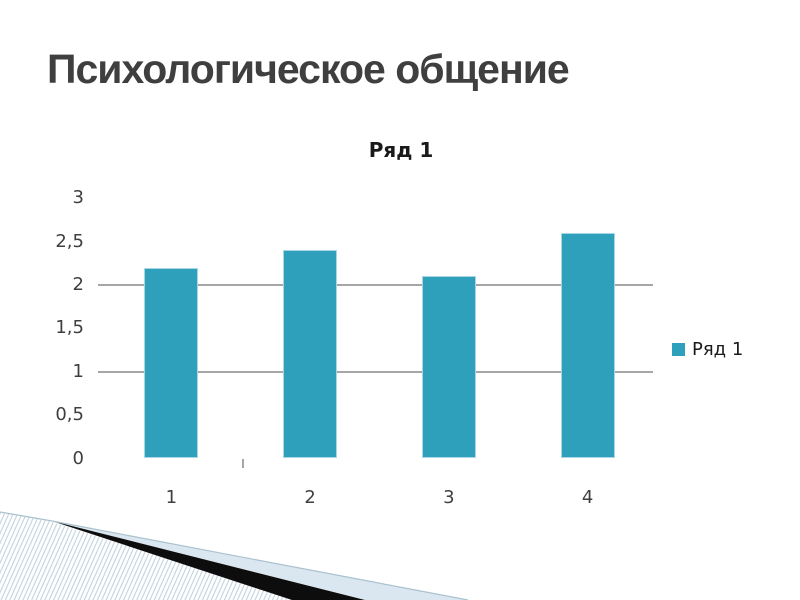 This screenshot has height=600, width=800. What do you see at coordinates (243, 463) in the screenshot?
I see `axis-tick` at bounding box center [243, 463].